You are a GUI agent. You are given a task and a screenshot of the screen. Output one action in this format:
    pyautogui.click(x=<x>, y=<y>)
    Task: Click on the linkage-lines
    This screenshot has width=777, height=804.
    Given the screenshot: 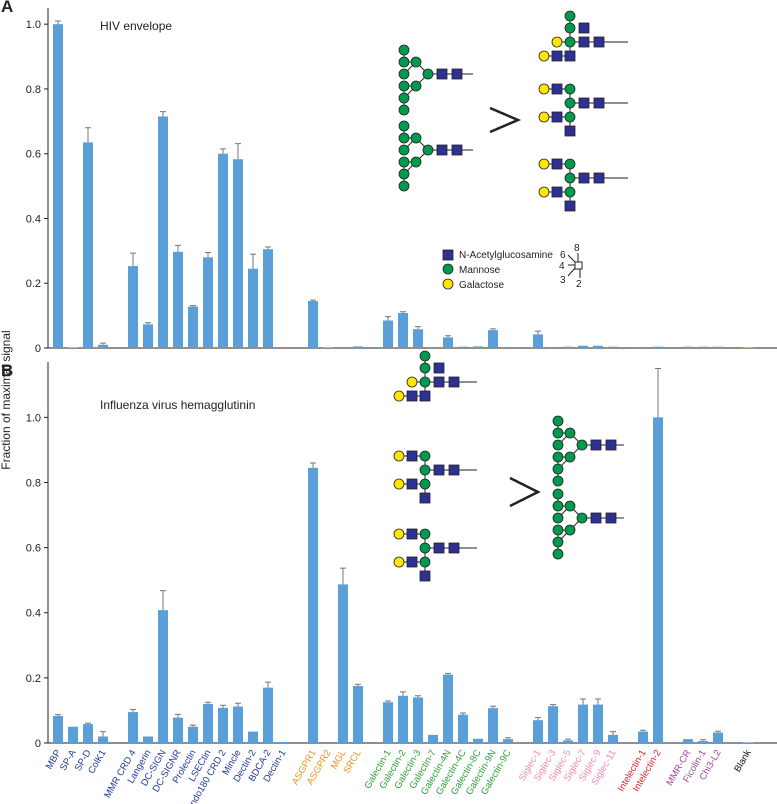 What is the action you would take?
    pyautogui.click(x=574, y=265)
    